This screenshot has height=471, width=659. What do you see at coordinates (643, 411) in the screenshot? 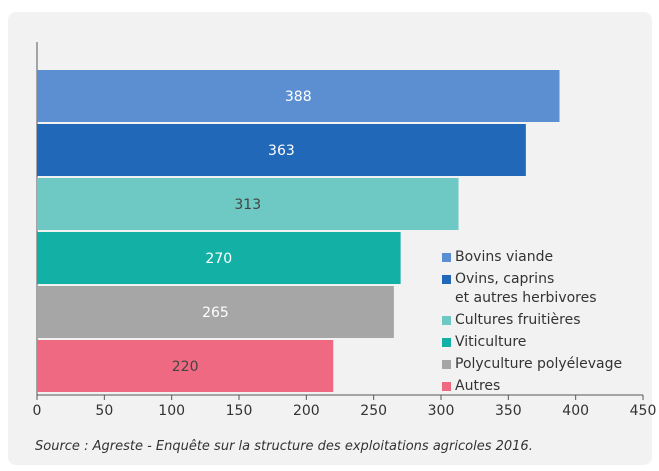
I see `x-tick-label: 450` at bounding box center [643, 411].